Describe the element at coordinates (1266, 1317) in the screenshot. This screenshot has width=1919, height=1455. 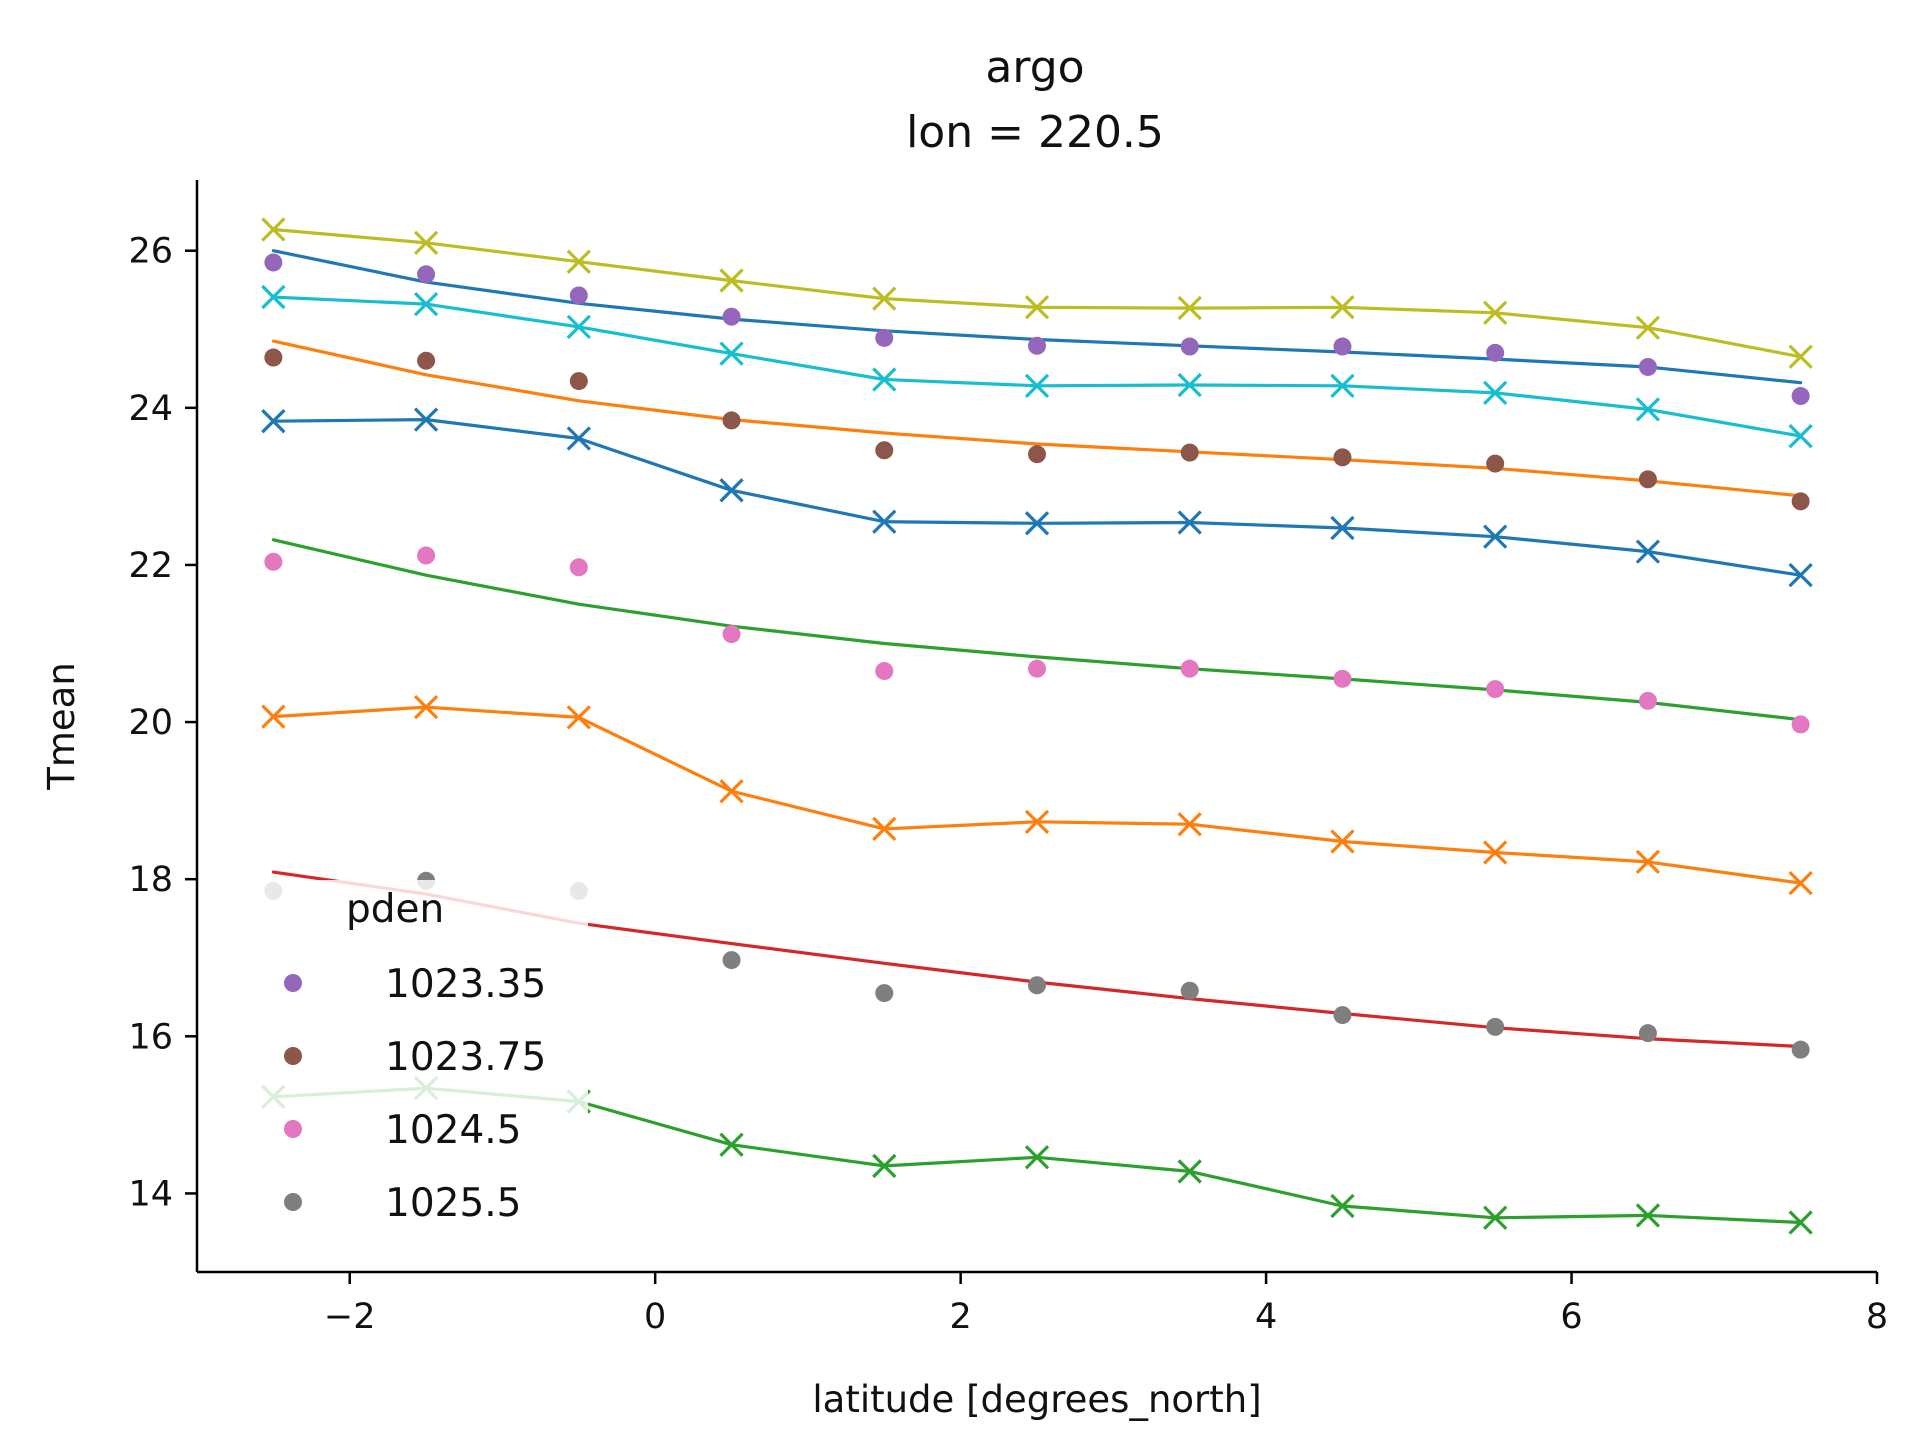
I see `x-tick-label-3: 4` at that location.